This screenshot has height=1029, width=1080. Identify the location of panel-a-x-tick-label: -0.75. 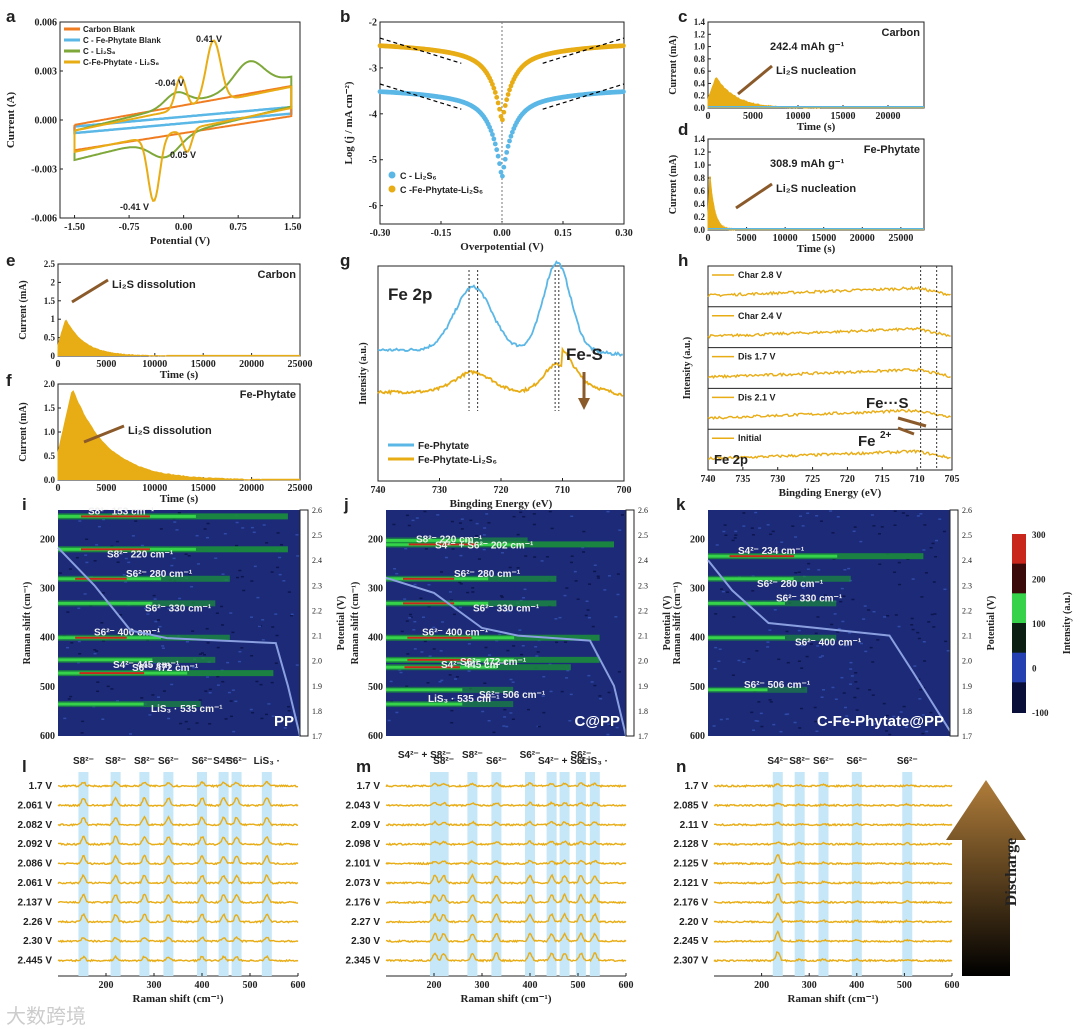
(129, 227).